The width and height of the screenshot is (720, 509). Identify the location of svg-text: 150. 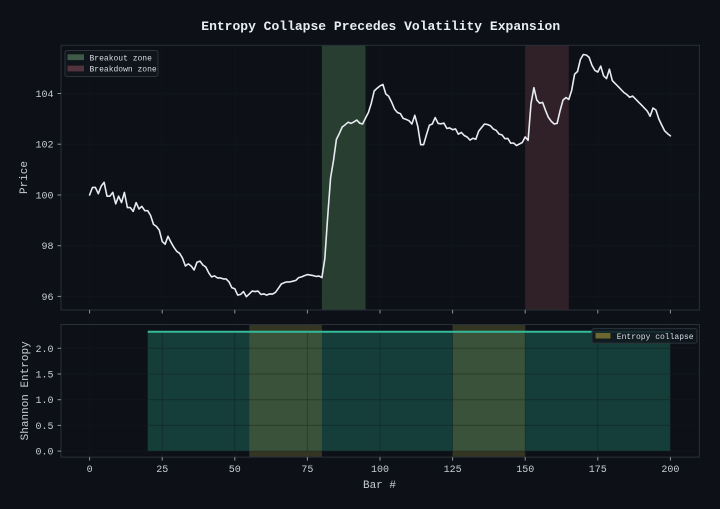
(525, 470).